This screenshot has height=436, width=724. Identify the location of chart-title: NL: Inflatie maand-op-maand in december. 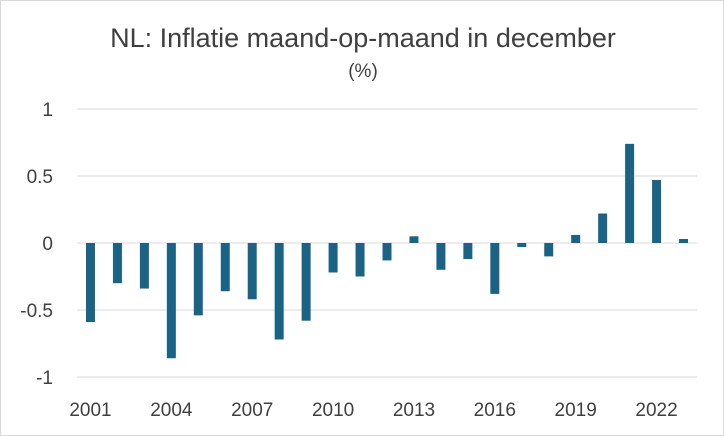
(363, 38).